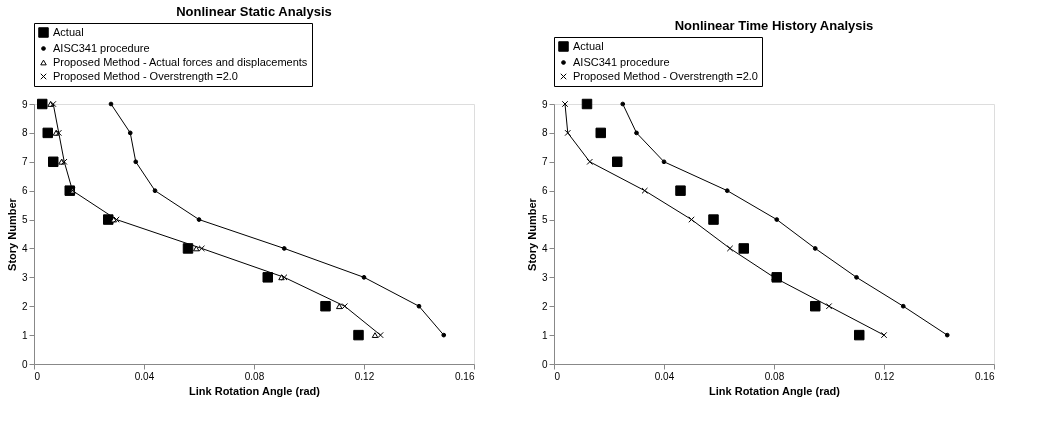  What do you see at coordinates (774, 25) in the screenshot?
I see `chart-title: Nonlinear Time History Analysis` at bounding box center [774, 25].